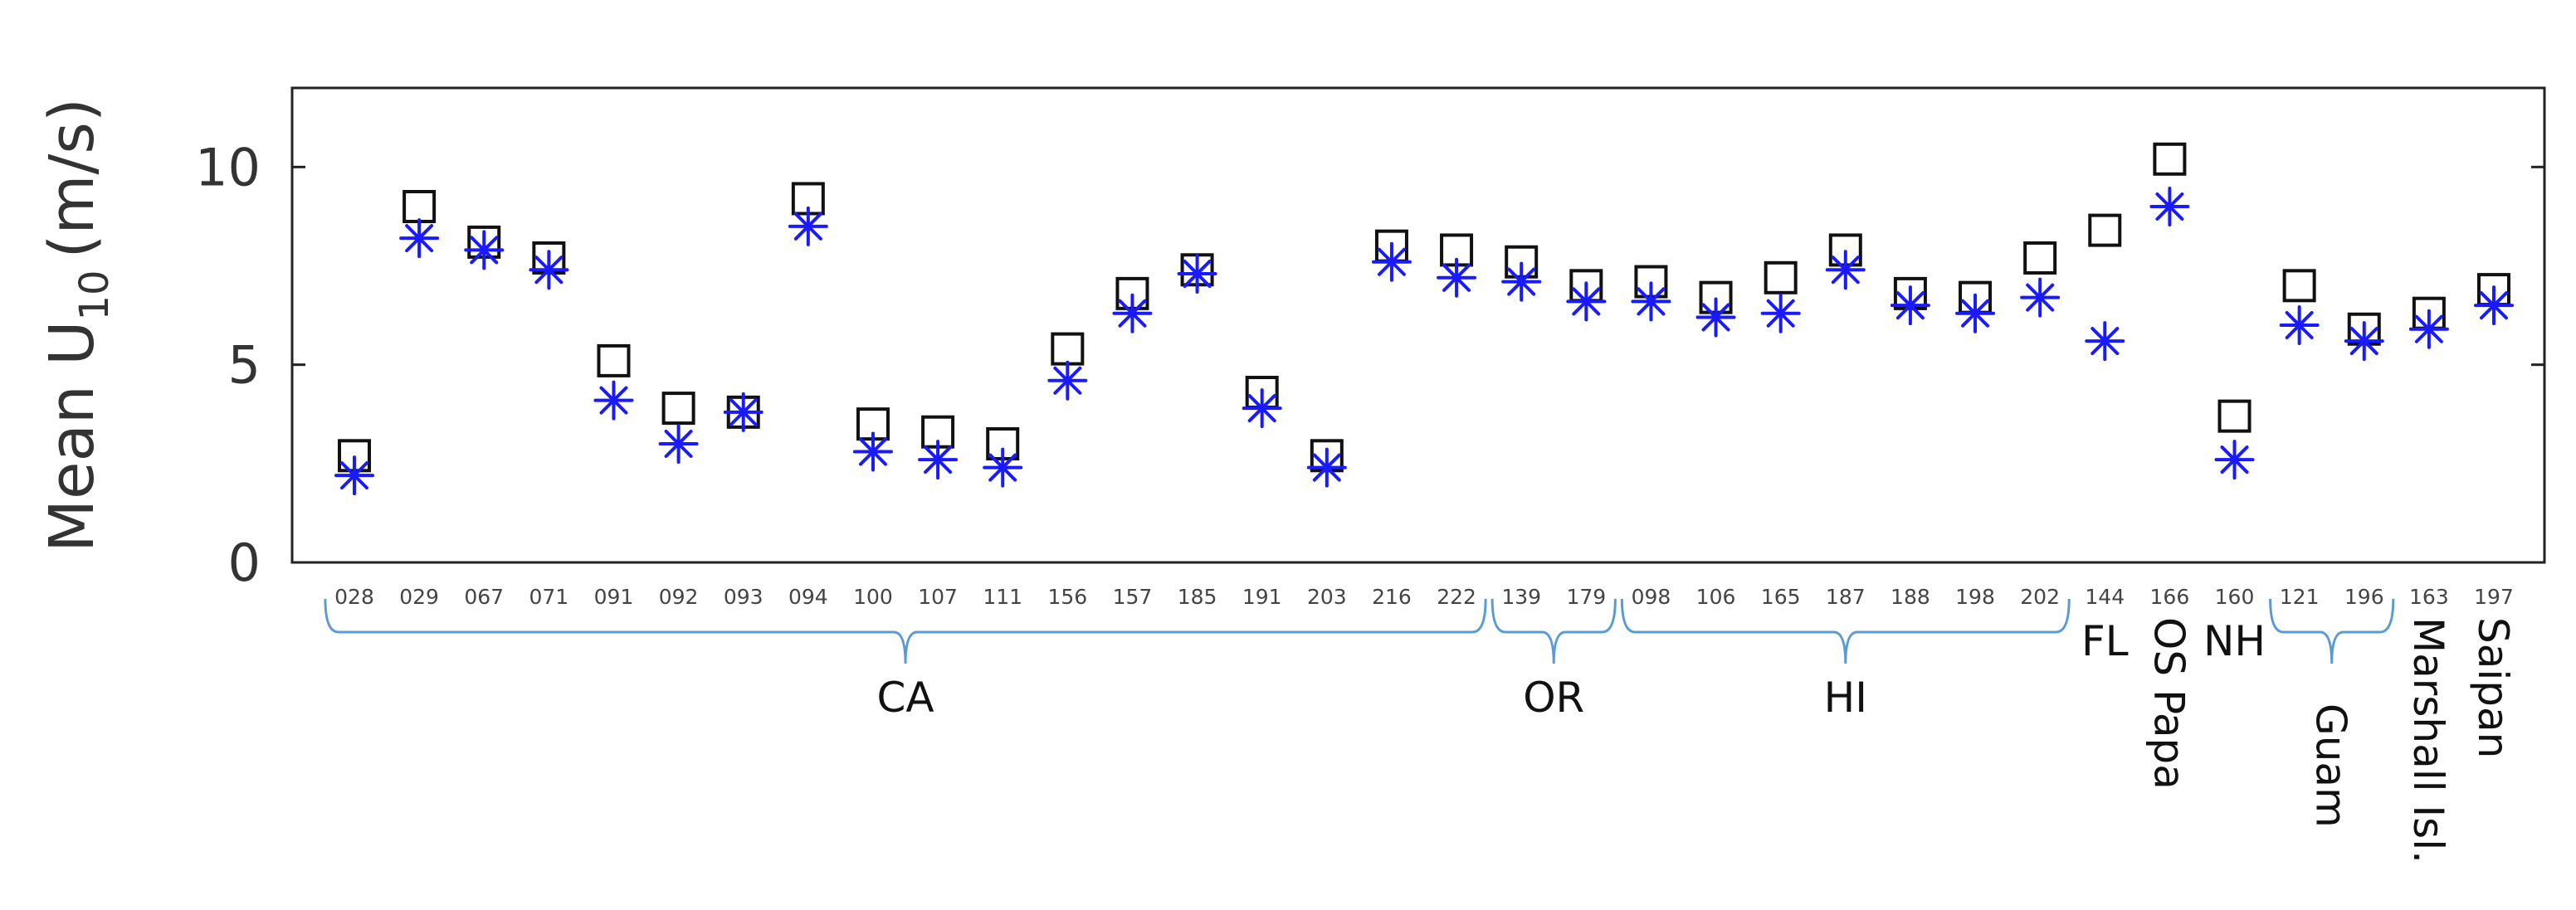 Image resolution: width=2576 pixels, height=910 pixels. I want to click on x-tick-label: 100, so click(873, 597).